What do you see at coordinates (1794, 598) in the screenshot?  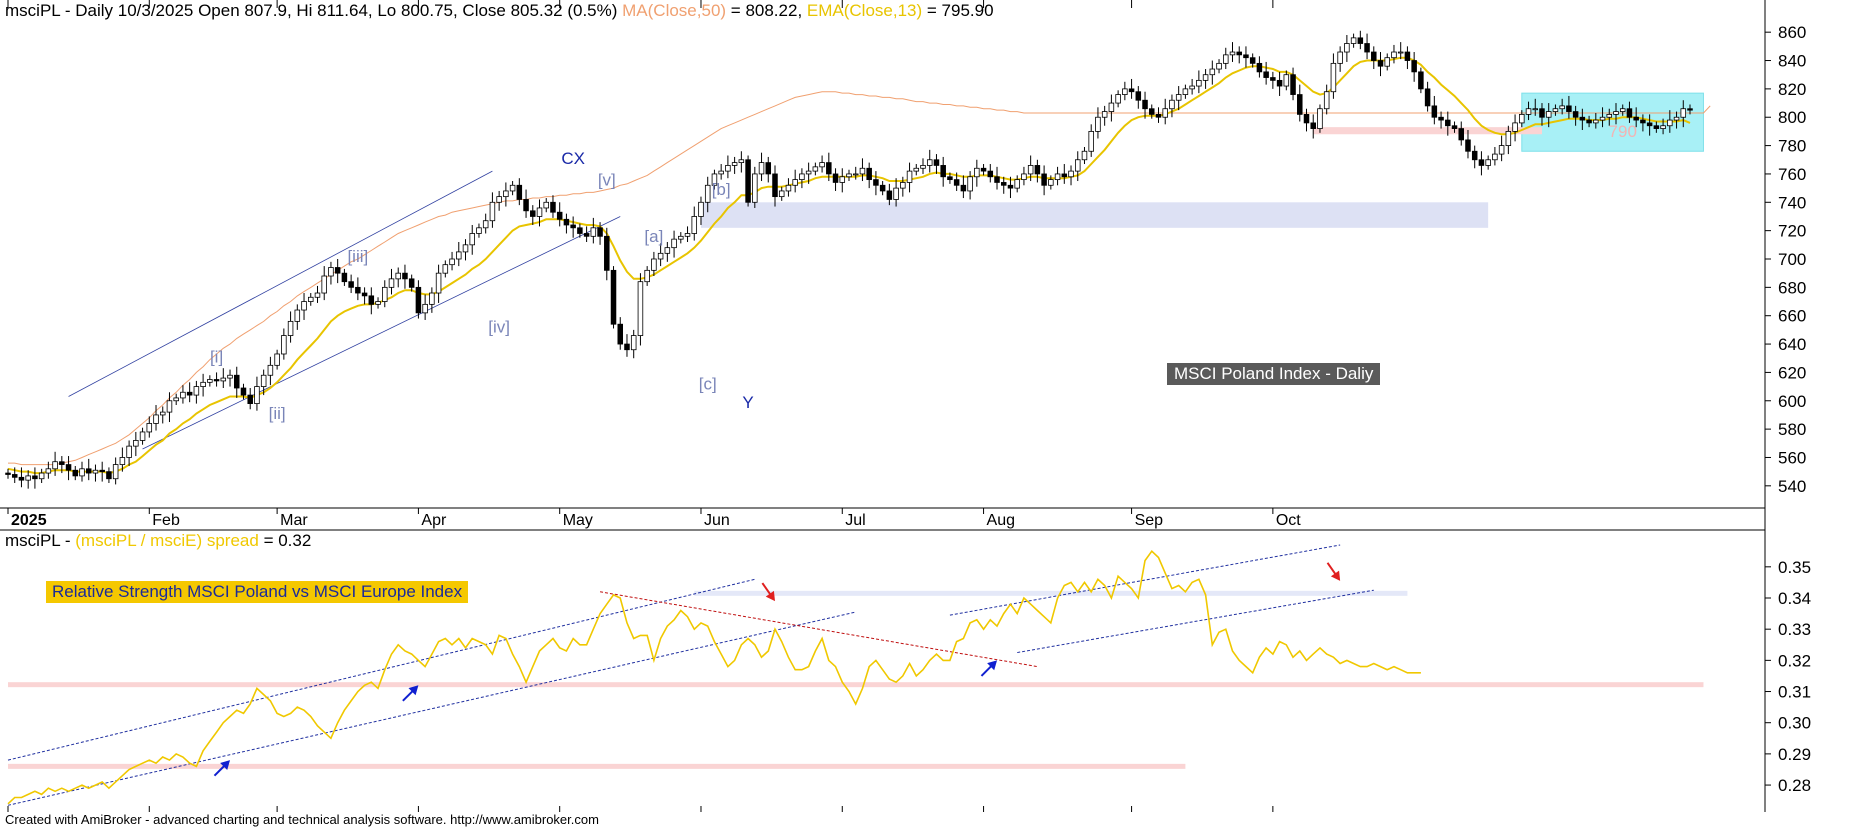 I see `spread-y-tick-label: 0.34` at bounding box center [1794, 598].